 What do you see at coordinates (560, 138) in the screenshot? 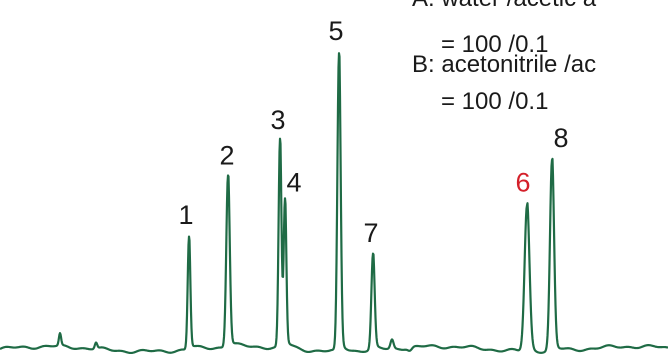
I see `peak-label-8: 8` at bounding box center [560, 138].